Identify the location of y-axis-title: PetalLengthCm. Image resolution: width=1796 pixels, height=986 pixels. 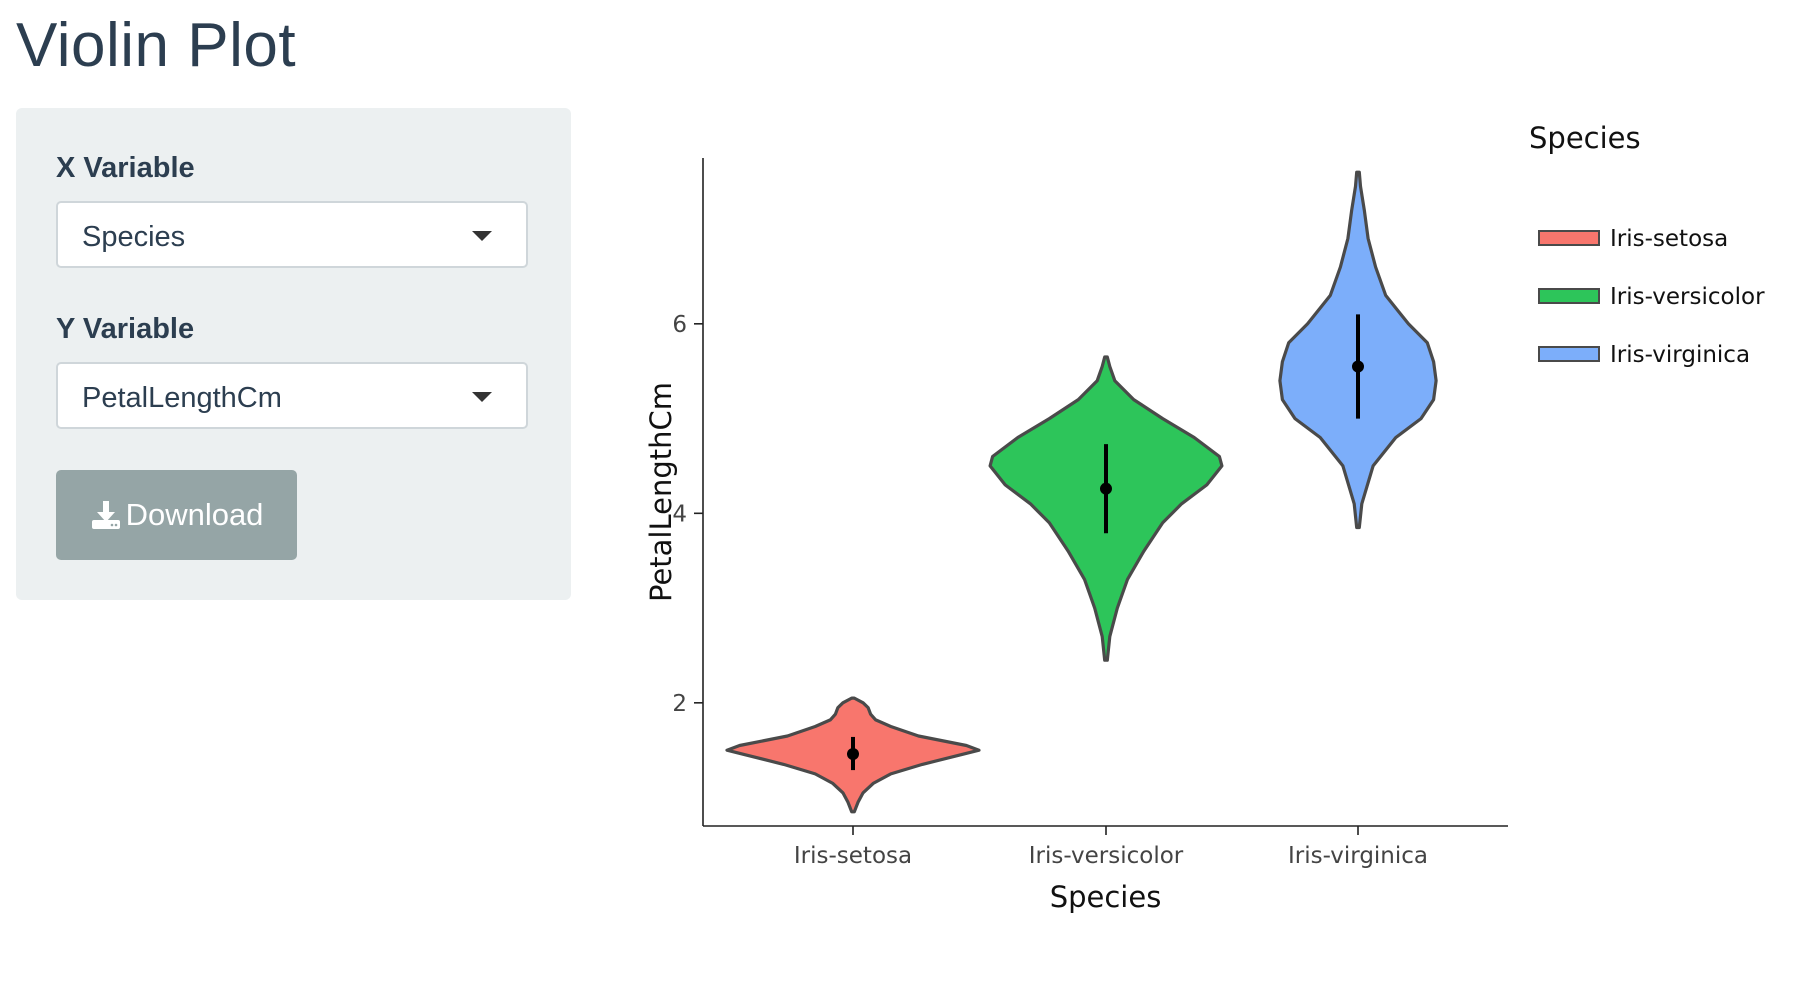
(661, 492).